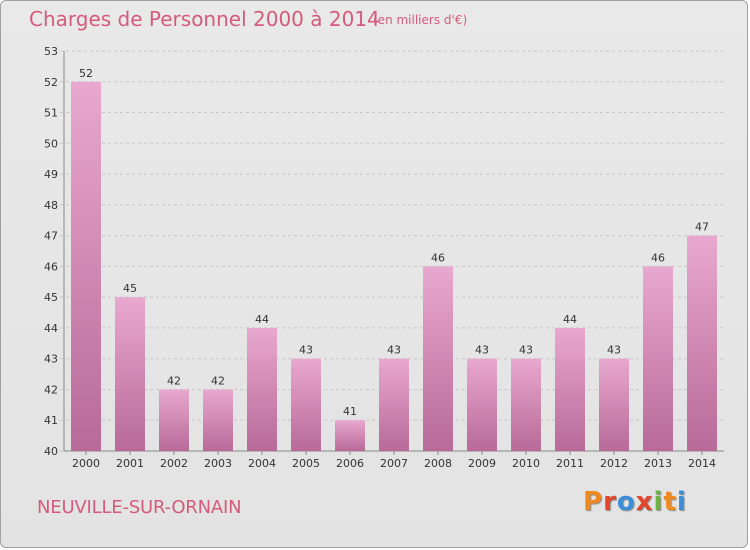  What do you see at coordinates (658, 463) in the screenshot?
I see `x-tick-label-2013: 2013` at bounding box center [658, 463].